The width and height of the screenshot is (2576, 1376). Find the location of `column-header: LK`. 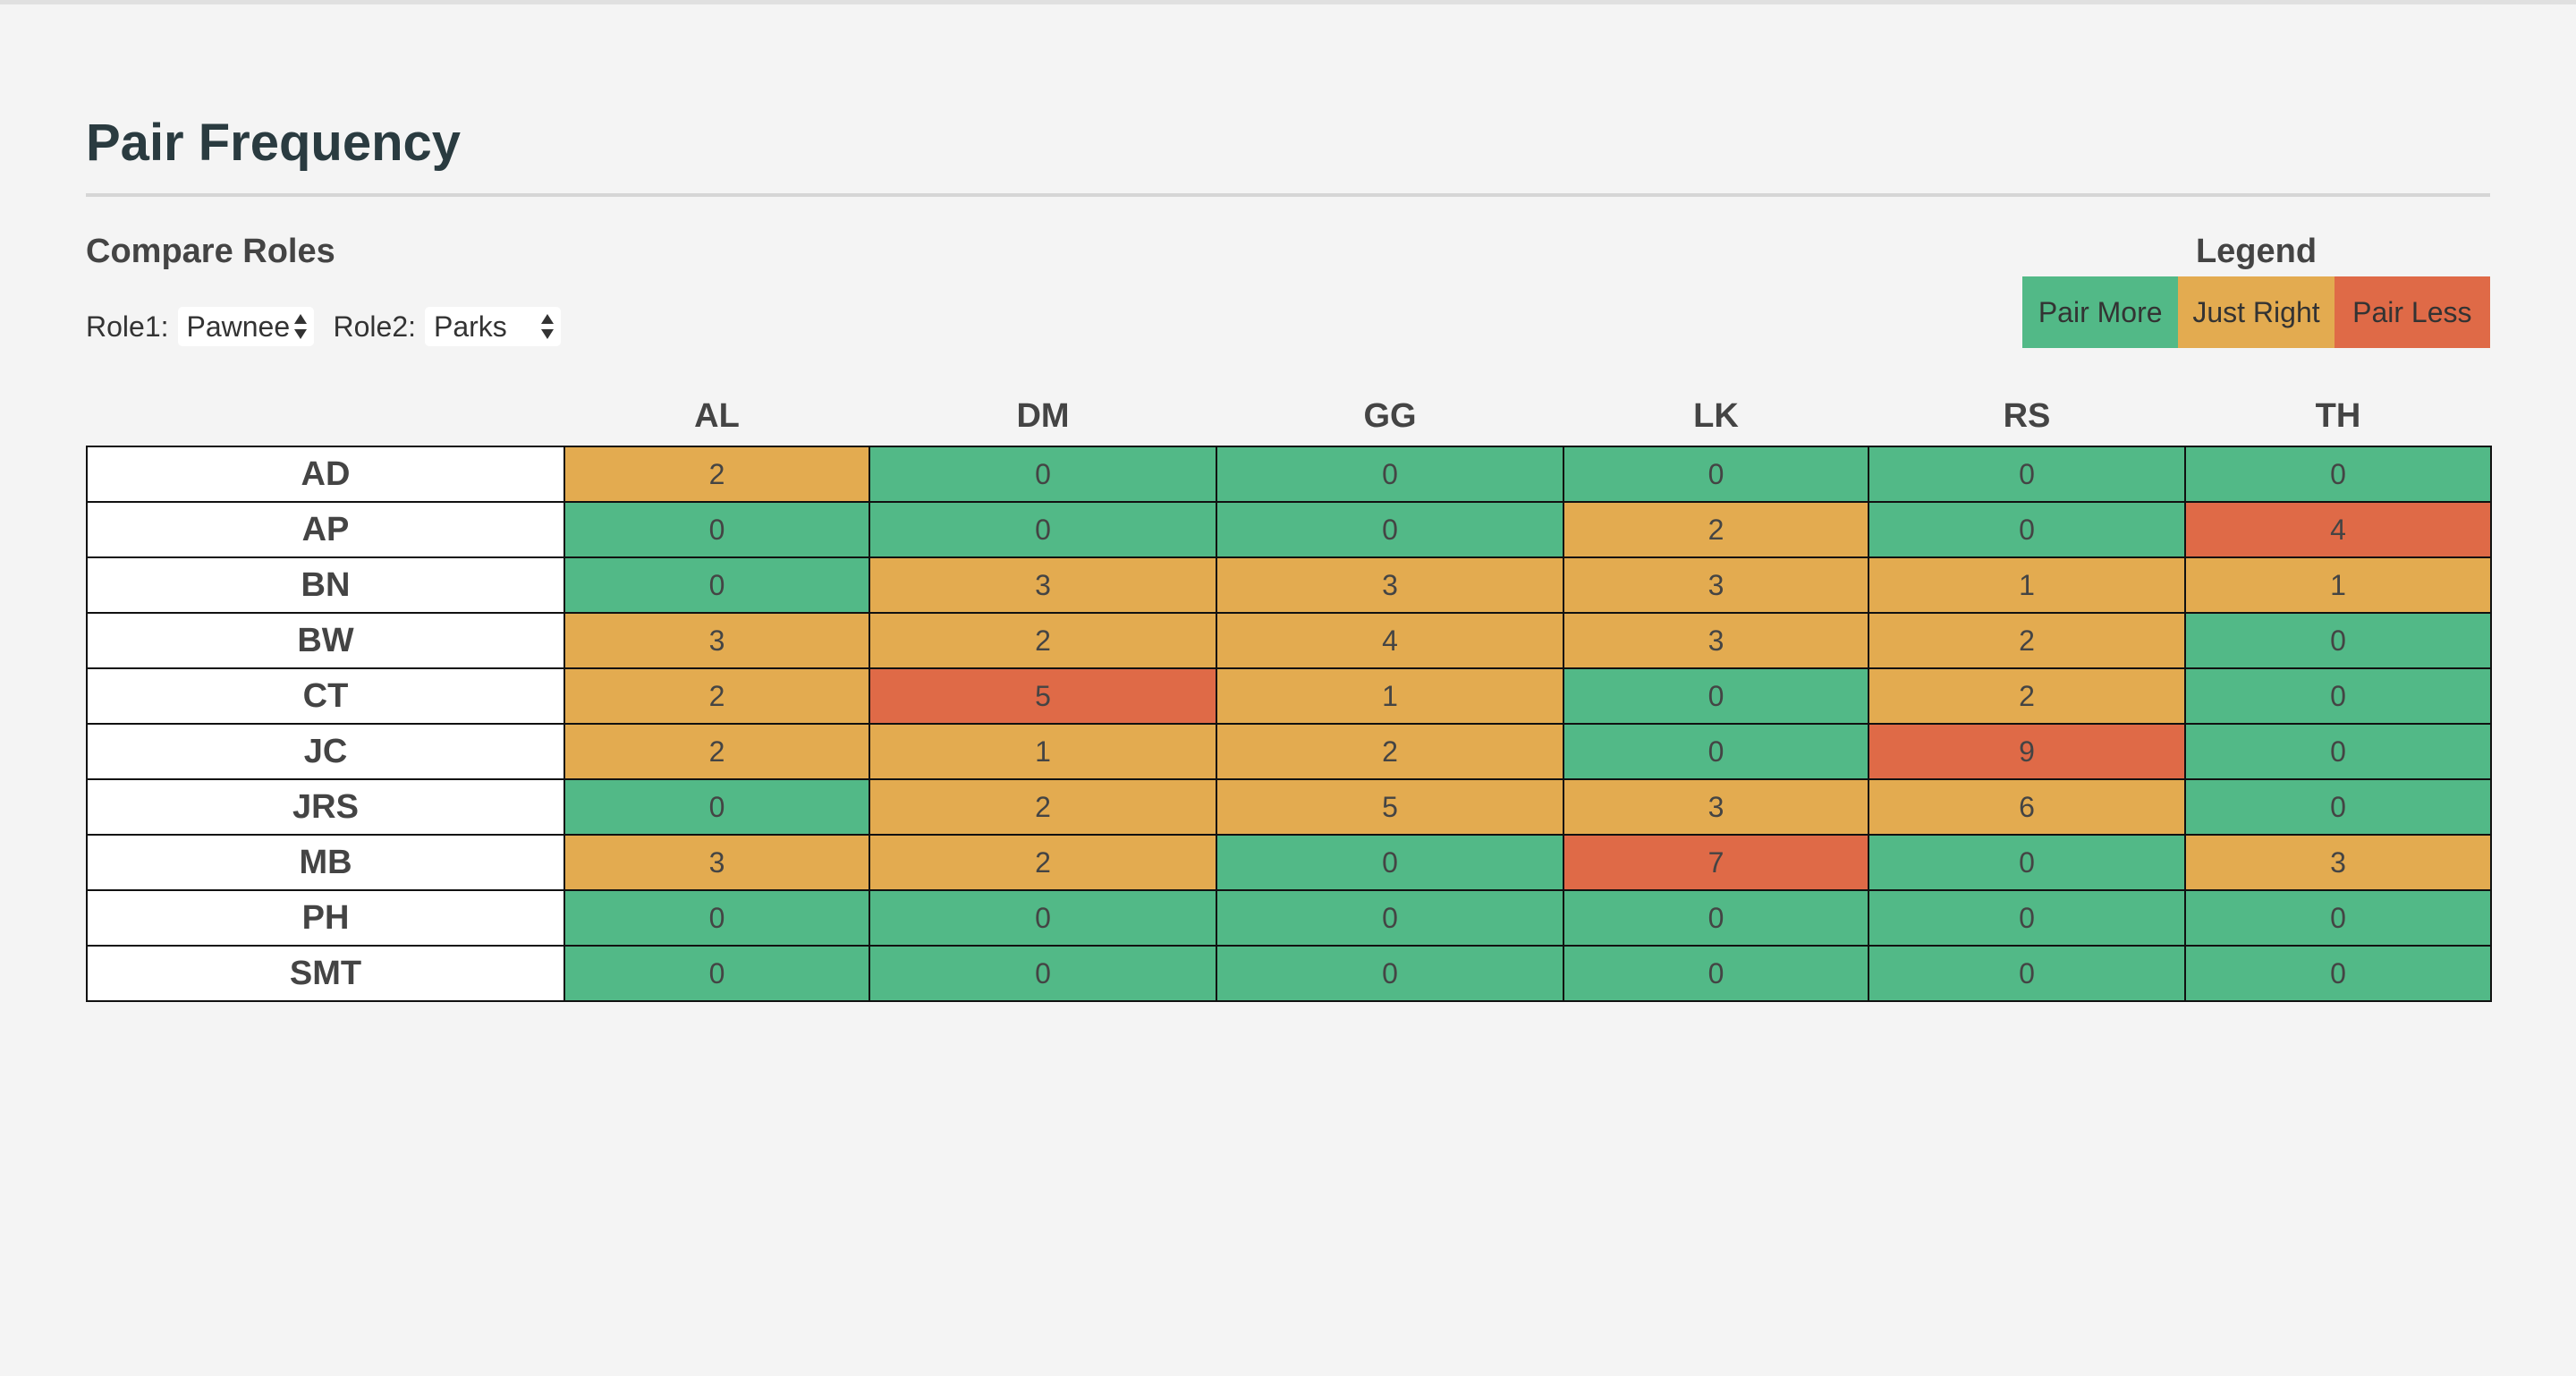

column-header: LK is located at coordinates (1716, 416).